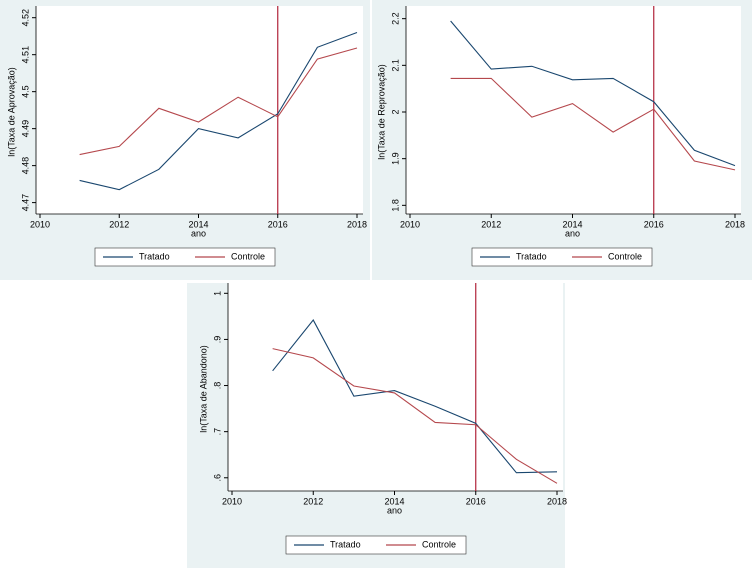 This screenshot has height=573, width=752. Describe the element at coordinates (395, 205) in the screenshot. I see `y-tick-label: 1.8` at that location.